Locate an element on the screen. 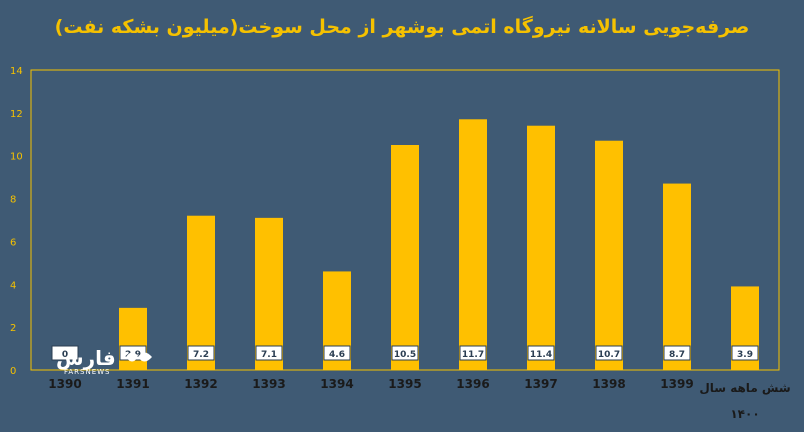 The width and height of the screenshot is (804, 432). x-tick-label: 1397 is located at coordinates (540, 384).